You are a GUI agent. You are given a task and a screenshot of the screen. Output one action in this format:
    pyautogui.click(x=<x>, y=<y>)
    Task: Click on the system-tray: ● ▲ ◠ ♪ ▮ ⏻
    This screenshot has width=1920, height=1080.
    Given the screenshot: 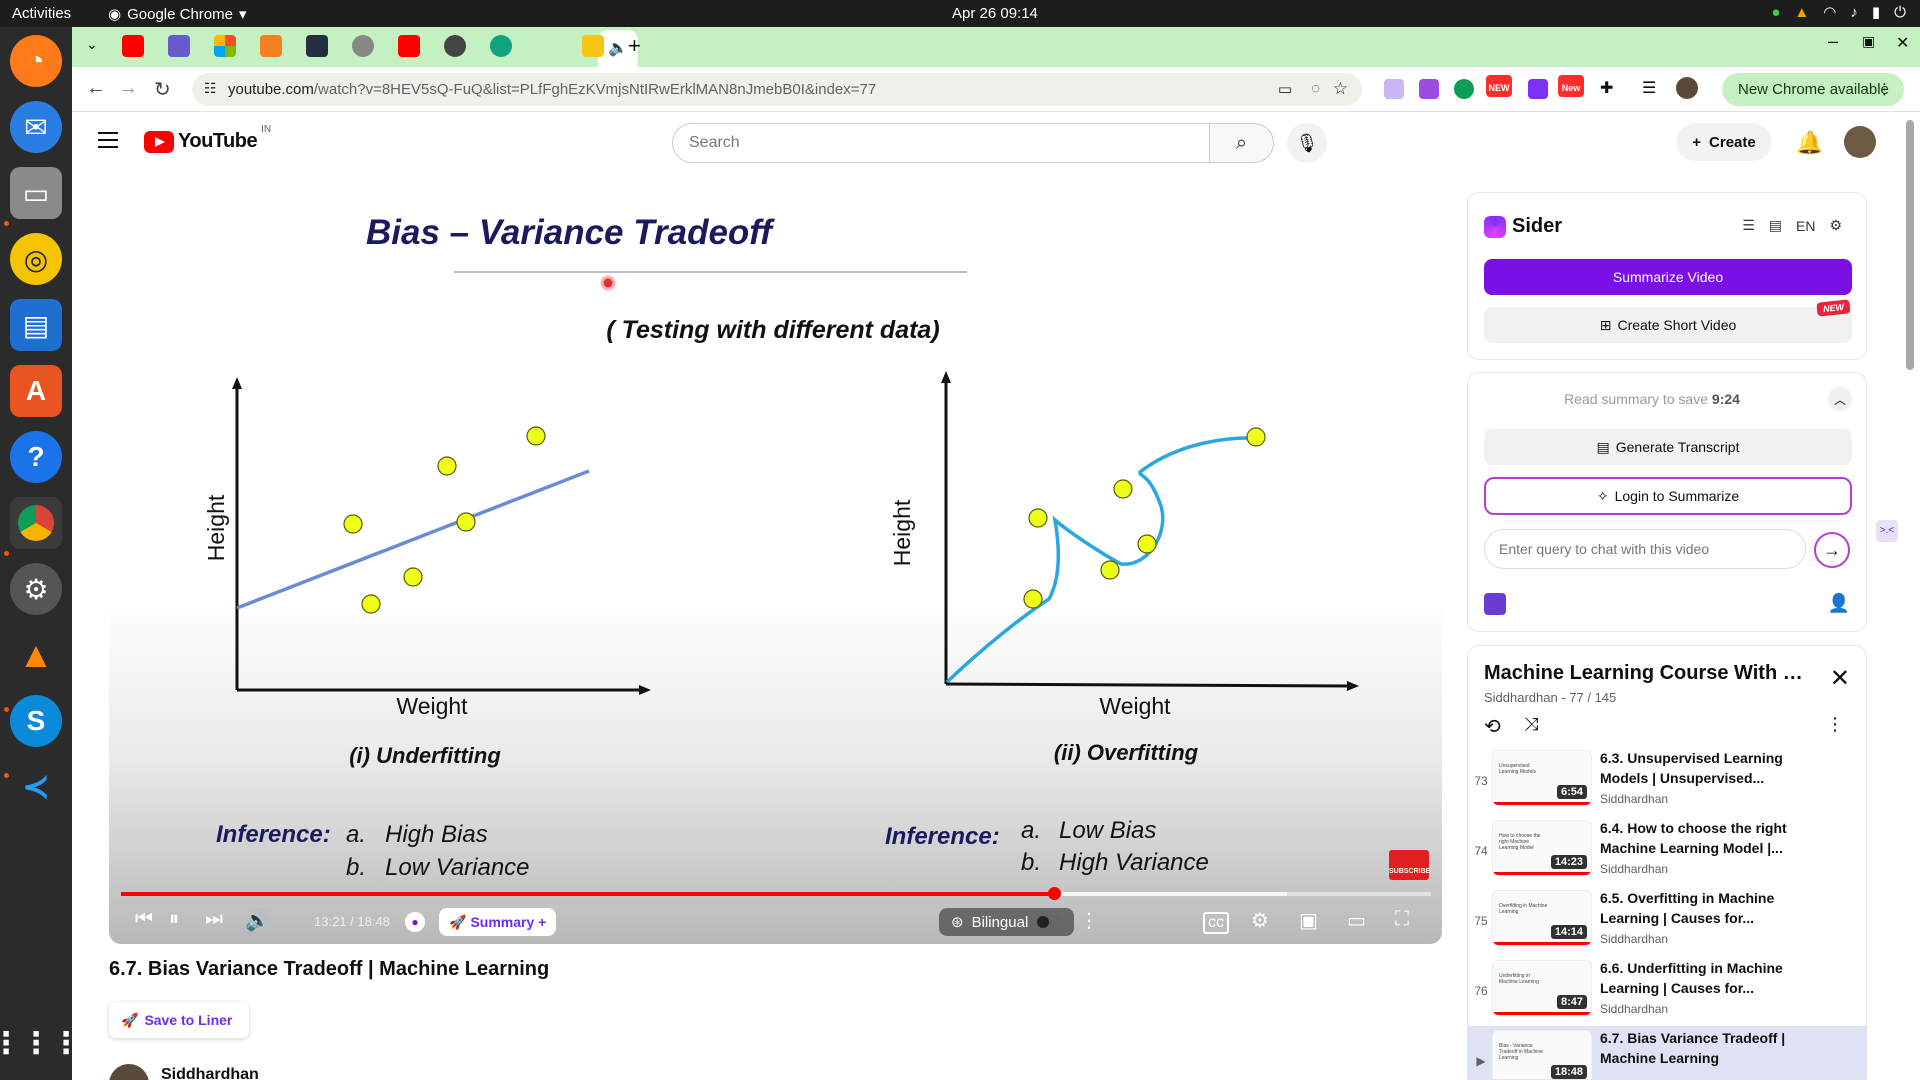 What is the action you would take?
    pyautogui.click(x=1838, y=12)
    